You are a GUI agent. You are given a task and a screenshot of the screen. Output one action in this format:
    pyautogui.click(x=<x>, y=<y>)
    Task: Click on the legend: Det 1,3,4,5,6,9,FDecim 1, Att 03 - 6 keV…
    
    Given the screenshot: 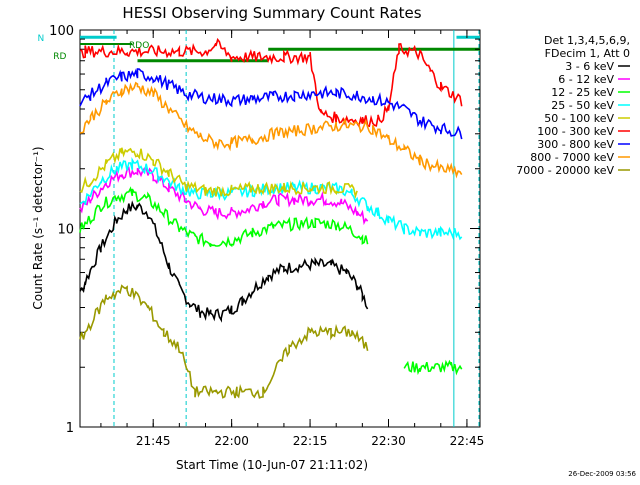 What is the action you would take?
    pyautogui.click(x=573, y=105)
    